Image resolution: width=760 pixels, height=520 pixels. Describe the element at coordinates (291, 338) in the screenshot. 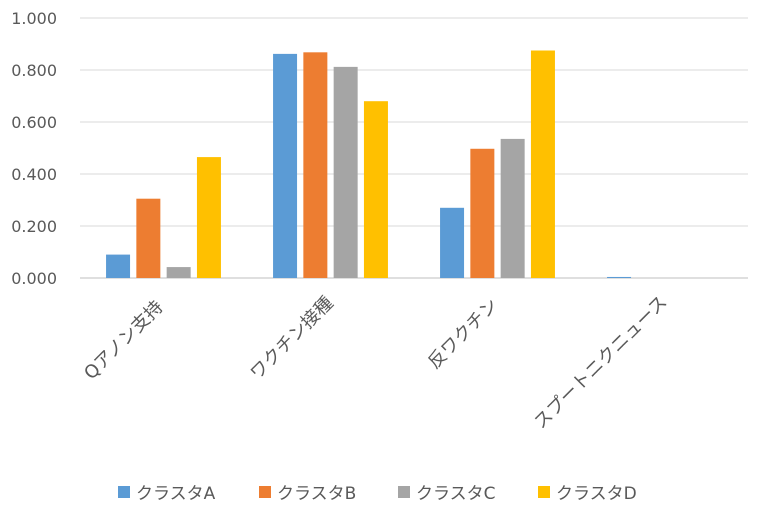

I see `category-label: ワクチン接種` at that location.